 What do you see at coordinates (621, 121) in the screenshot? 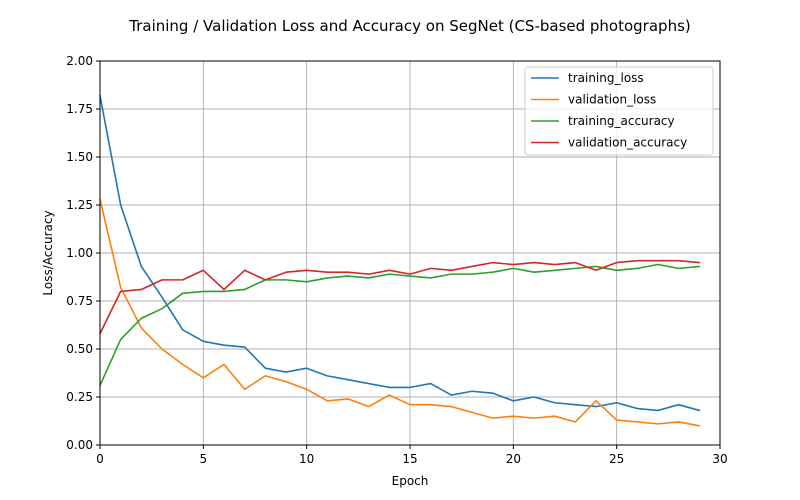
I see `legend-label: training_accuracy` at bounding box center [621, 121].